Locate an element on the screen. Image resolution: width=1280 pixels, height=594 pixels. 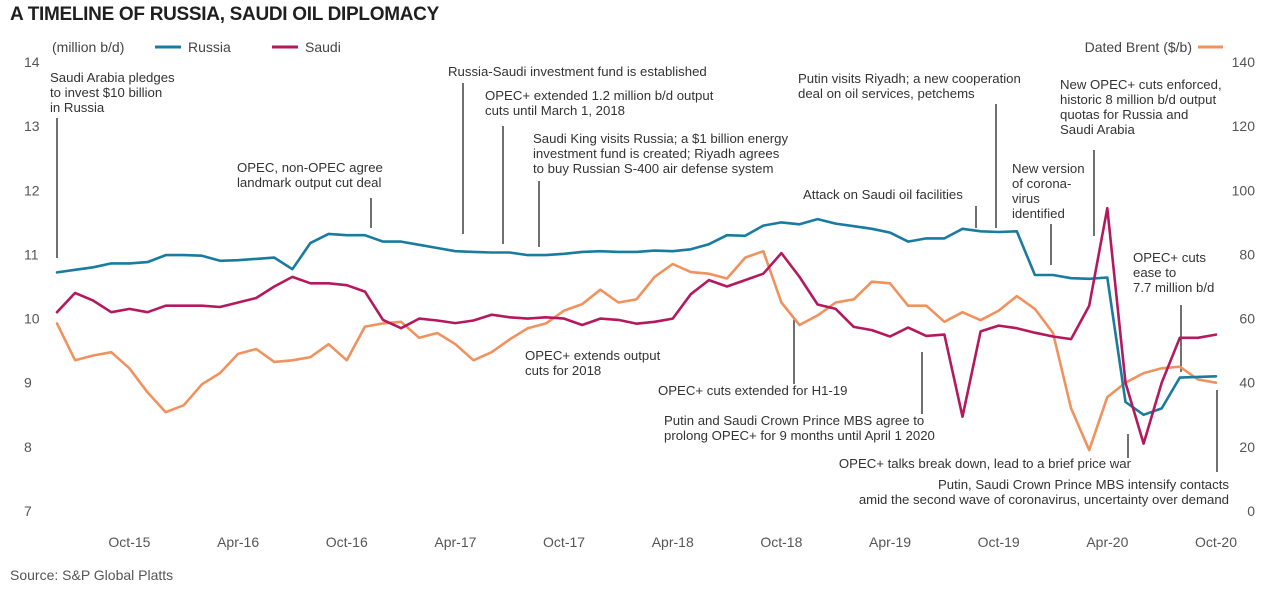
annotation-text: New version is located at coordinates (1048, 168).